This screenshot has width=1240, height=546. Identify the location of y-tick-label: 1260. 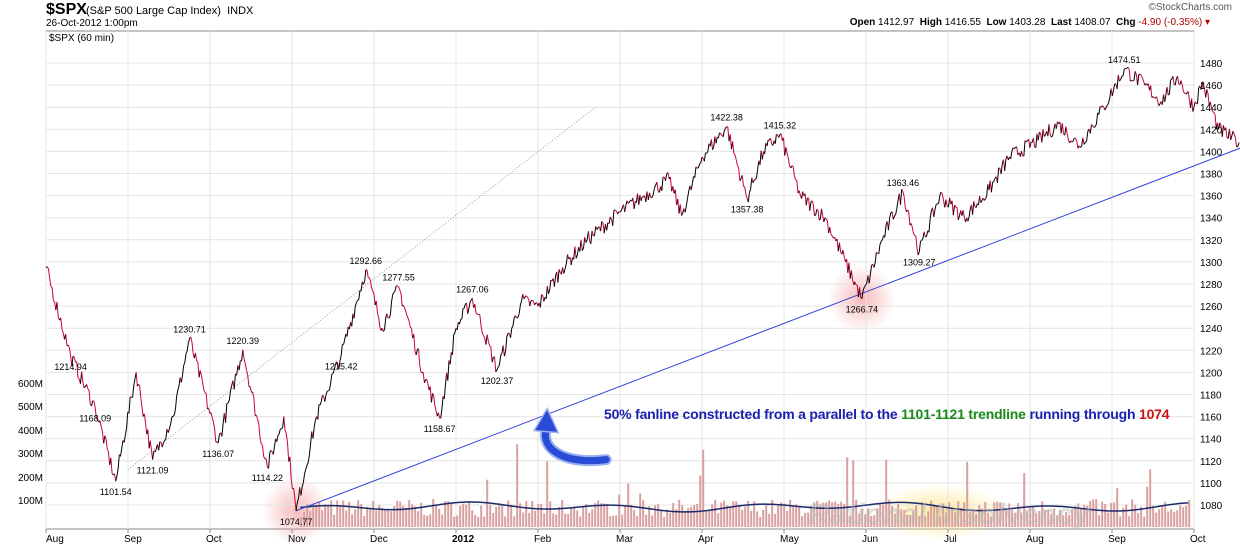
(1211, 307).